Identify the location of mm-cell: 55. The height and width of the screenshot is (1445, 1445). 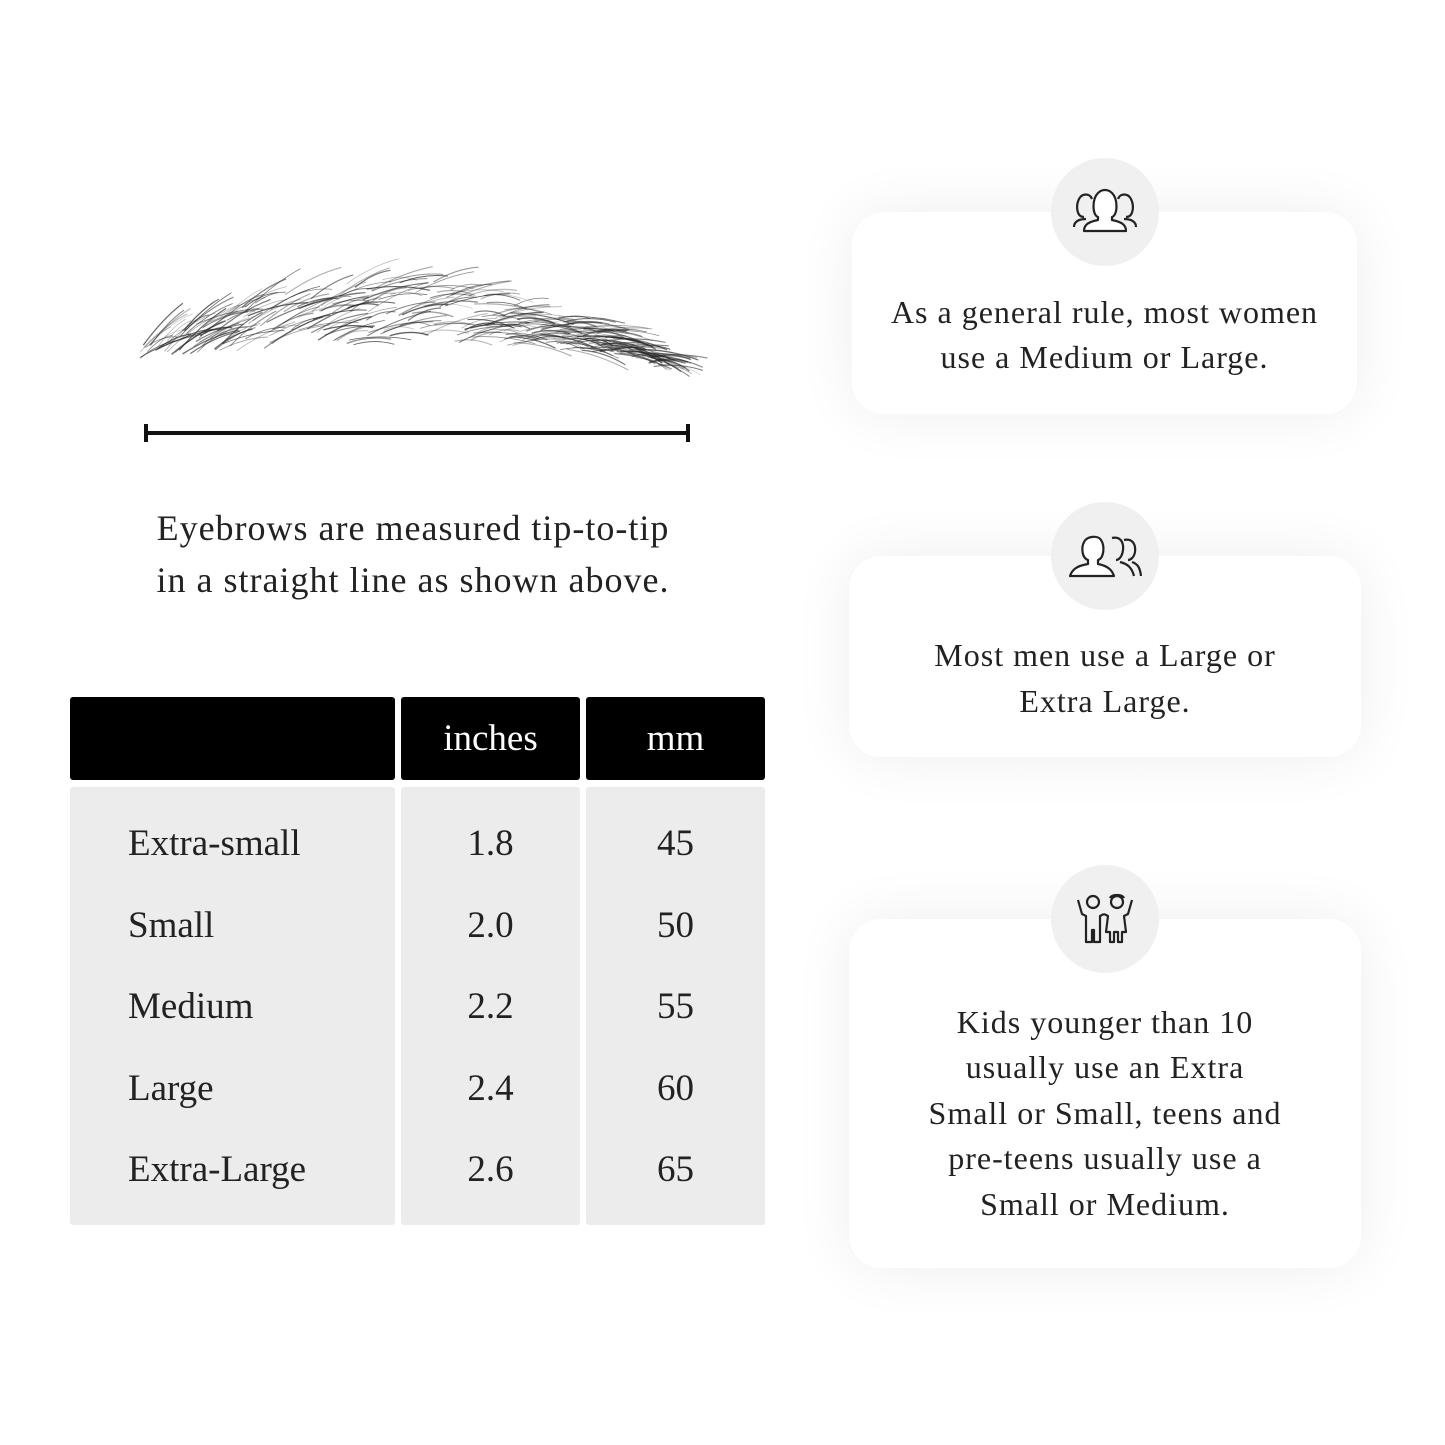
(675, 1006).